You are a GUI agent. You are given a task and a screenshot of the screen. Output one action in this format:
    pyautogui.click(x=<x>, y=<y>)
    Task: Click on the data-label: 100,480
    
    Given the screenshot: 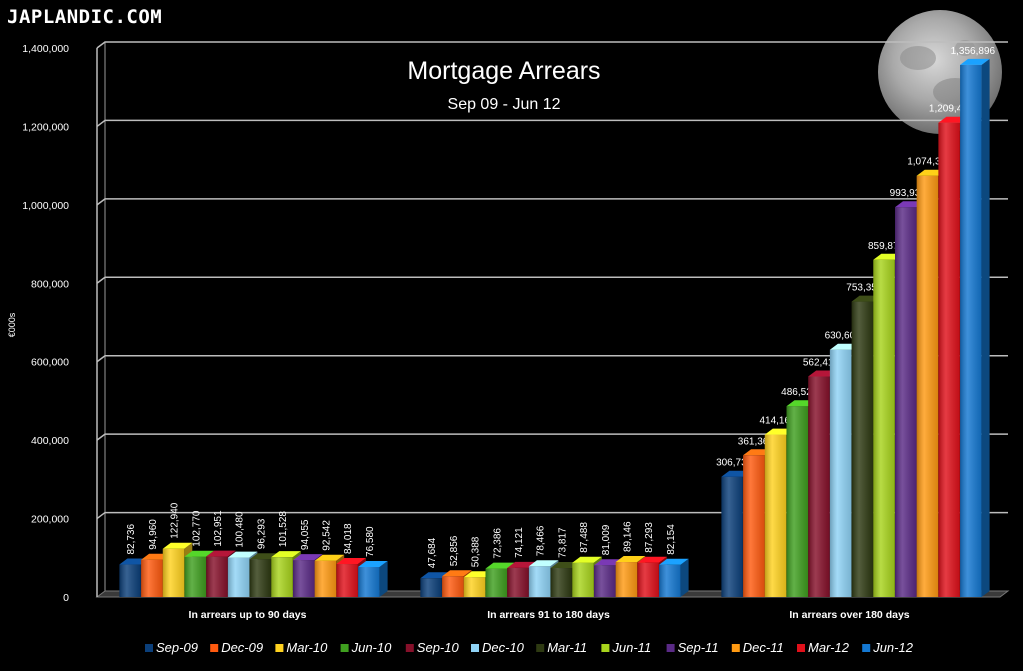 What is the action you would take?
    pyautogui.click(x=240, y=529)
    